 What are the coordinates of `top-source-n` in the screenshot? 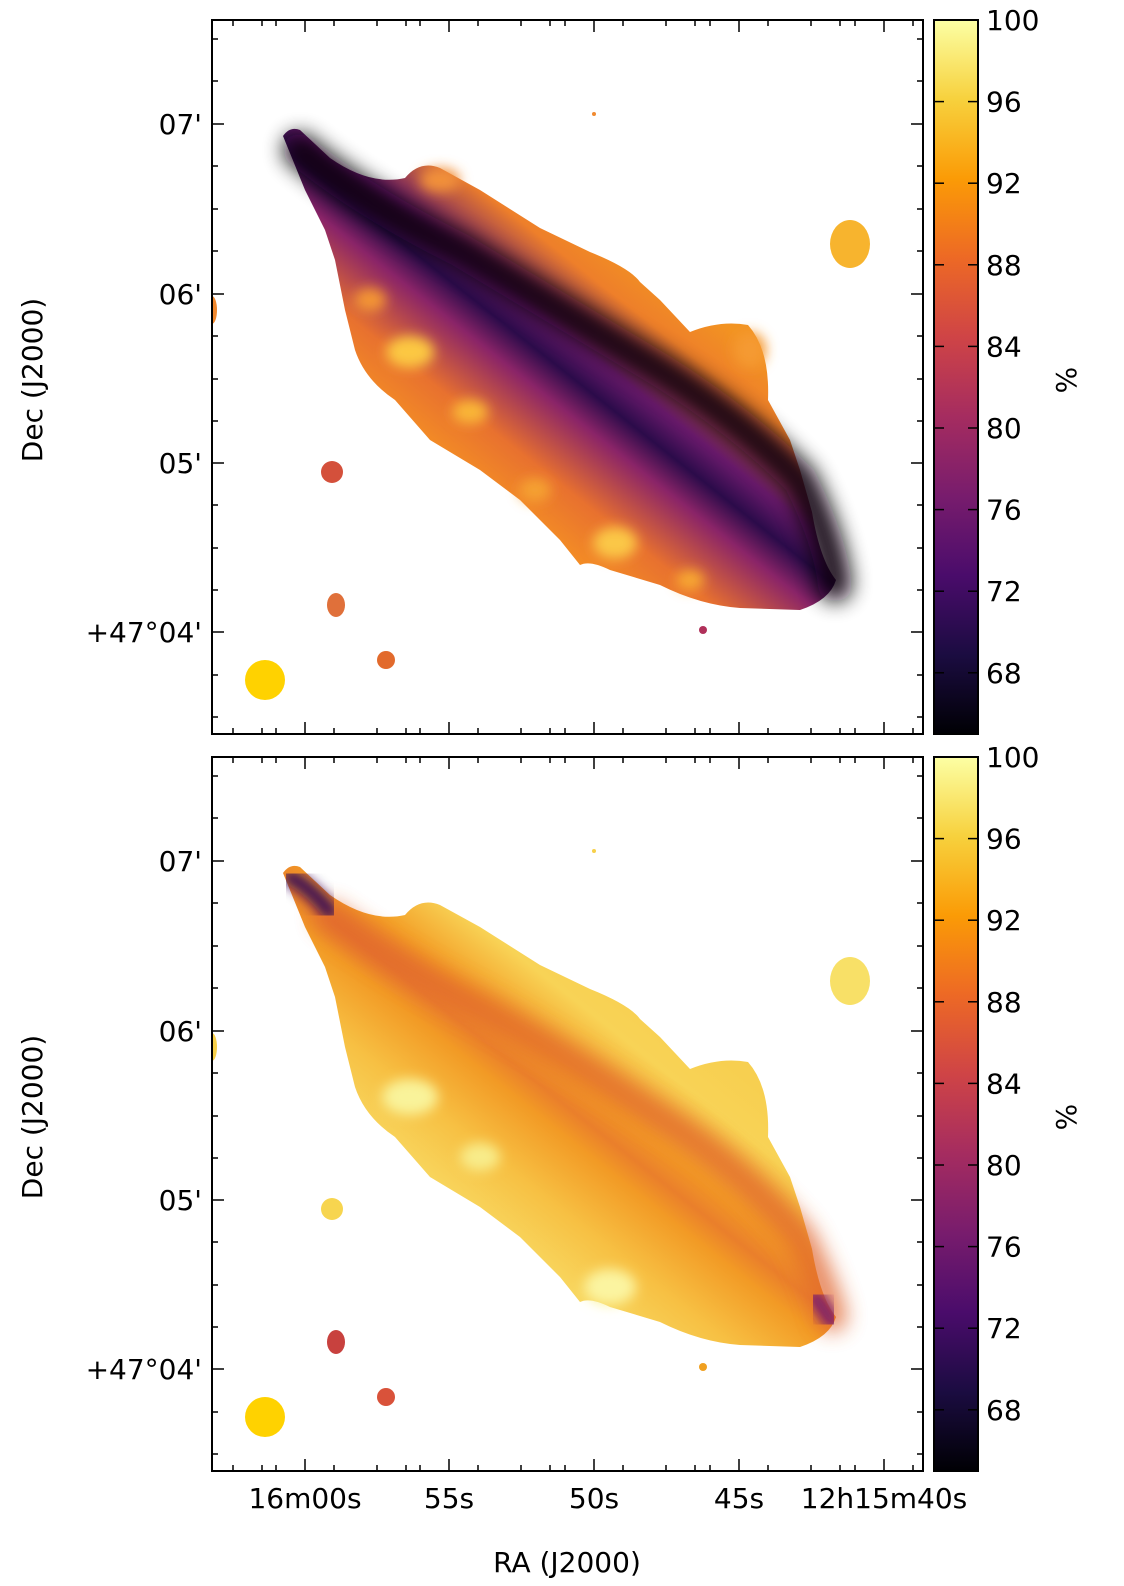 It's located at (594, 114).